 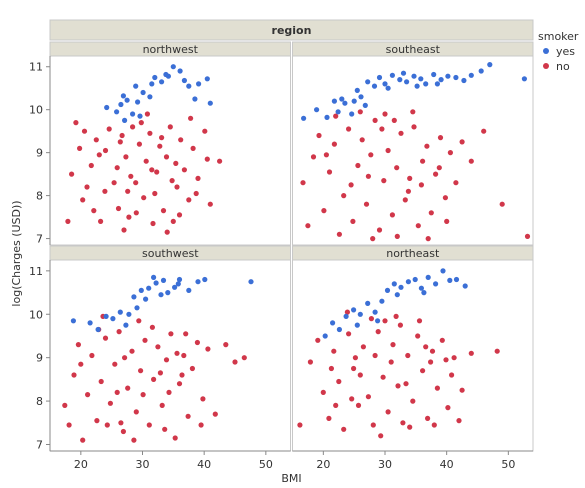 I want to click on y-tick-label: 7, so click(x=39, y=444).